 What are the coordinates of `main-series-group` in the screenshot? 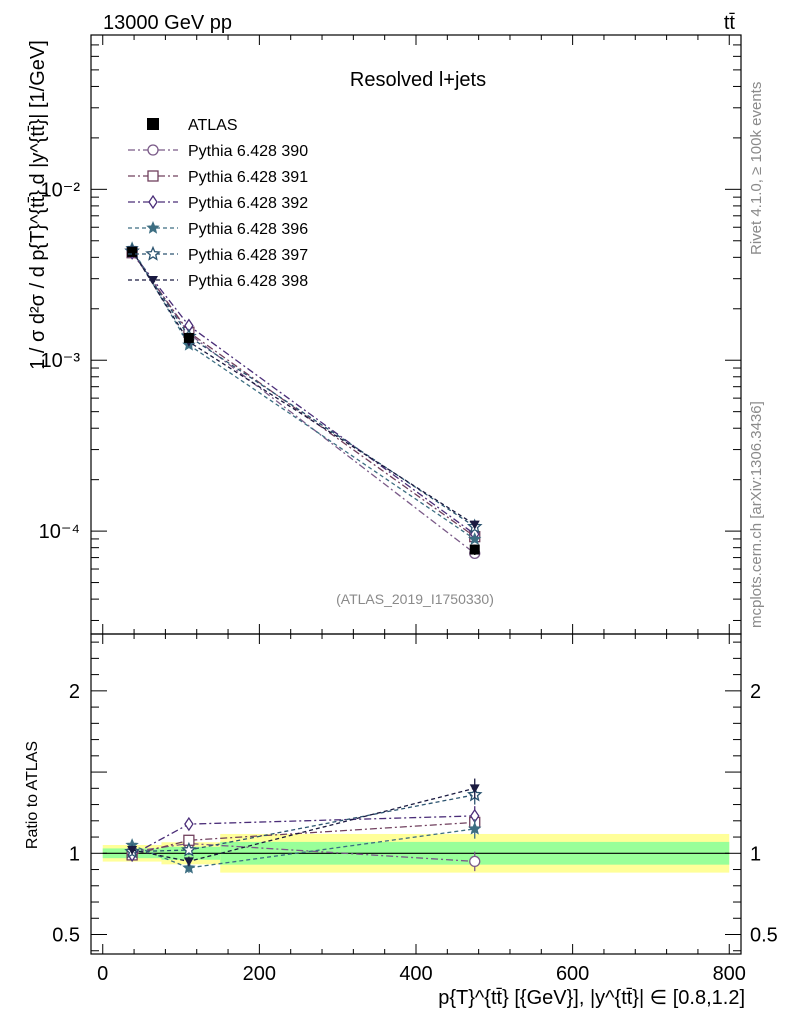 It's located at (303, 400).